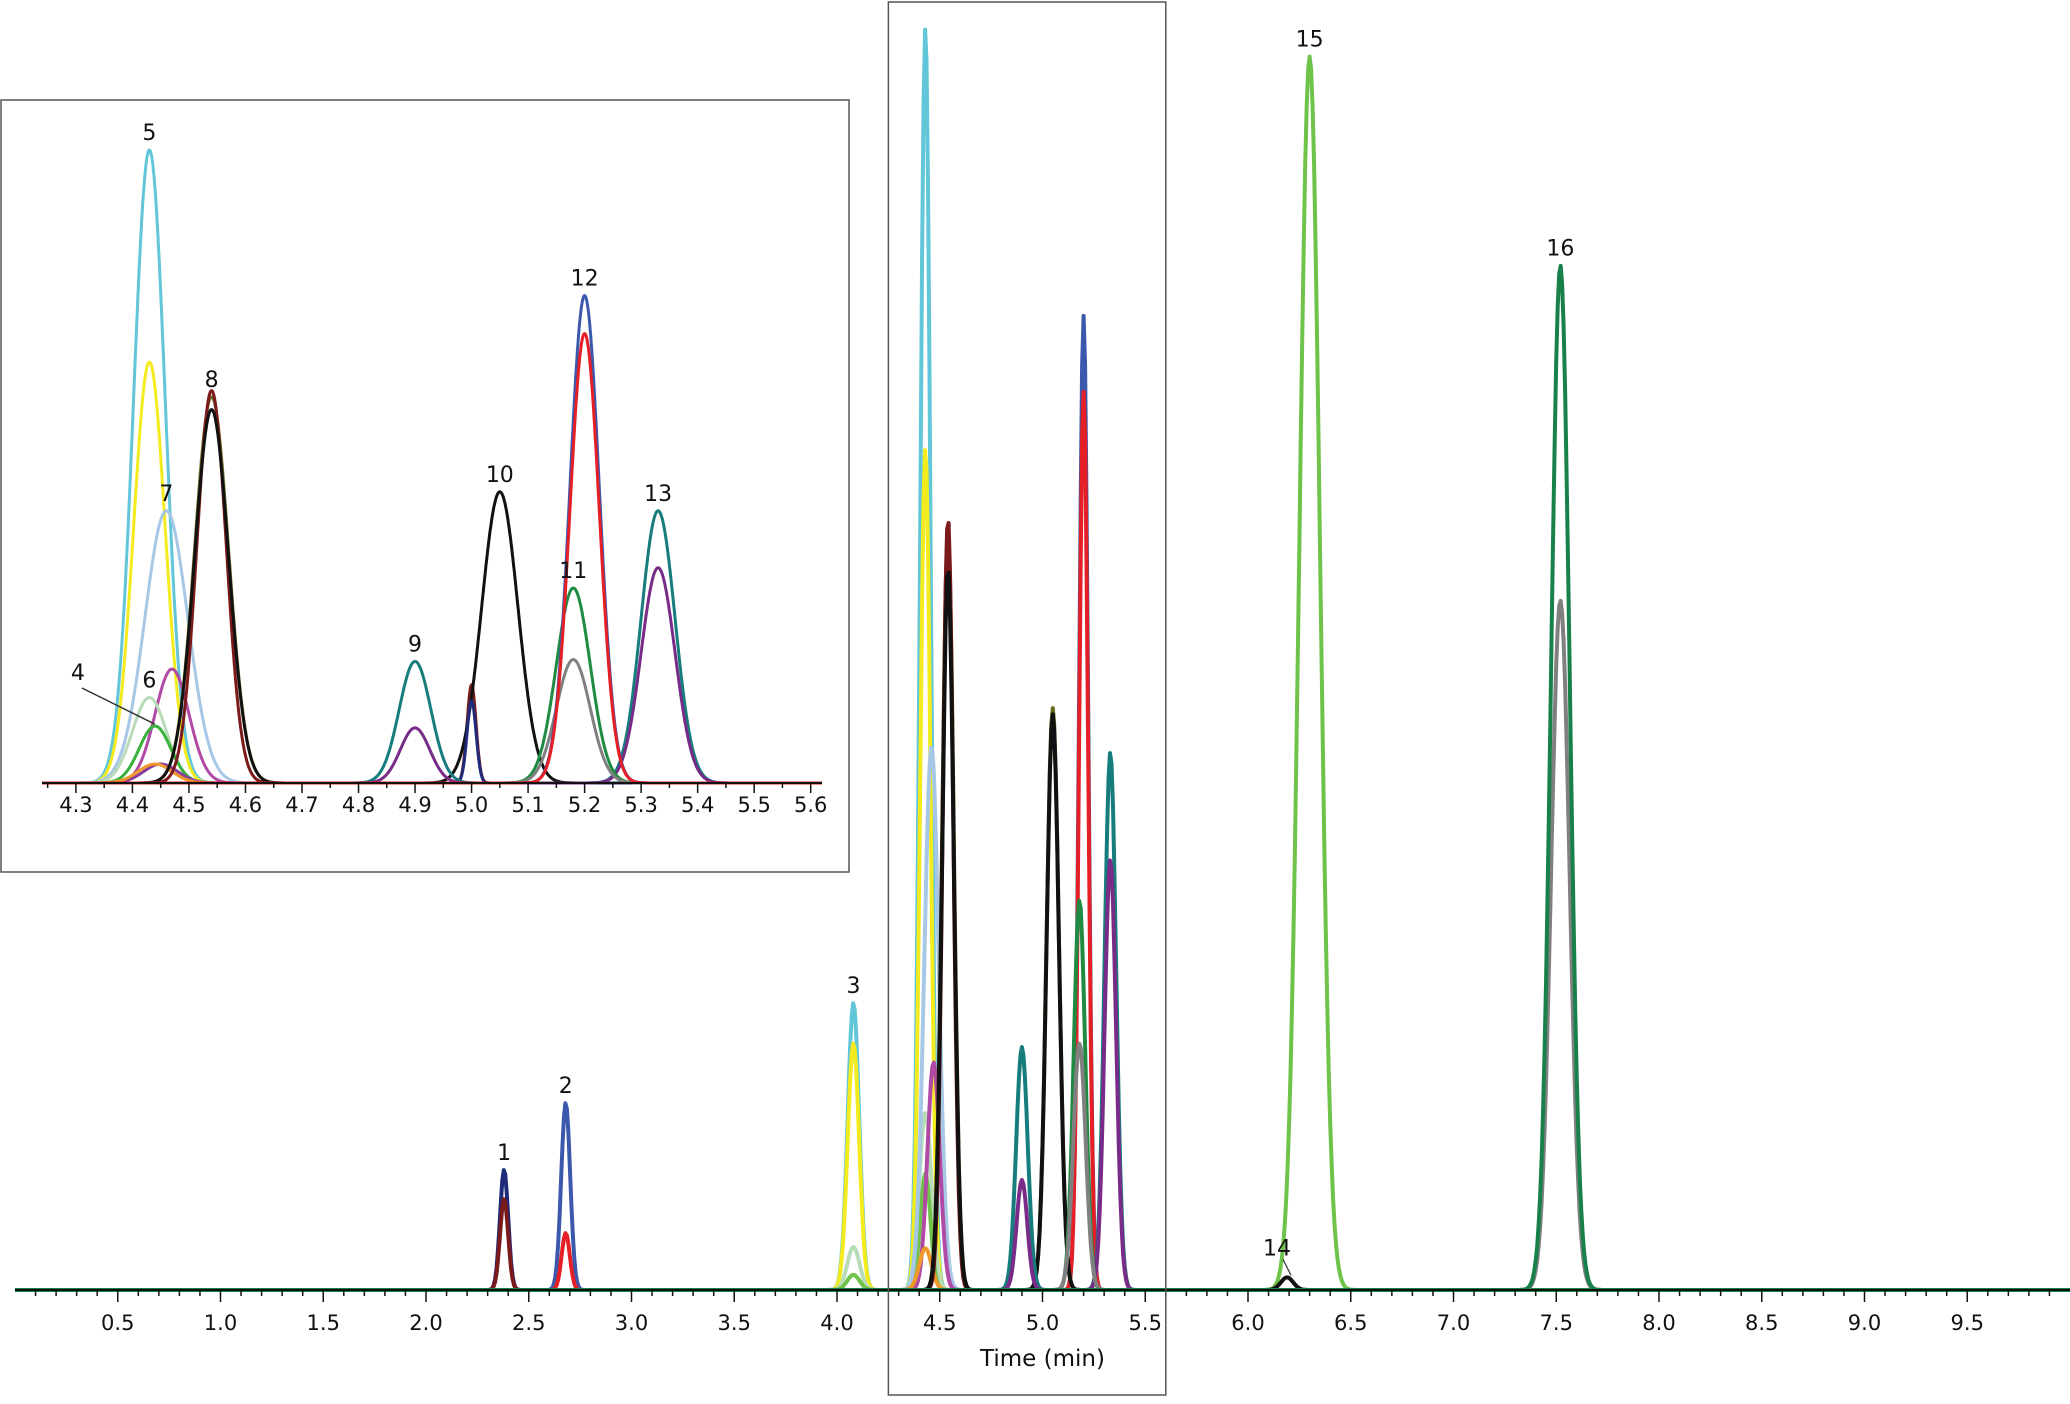 The image size is (2070, 1404). Describe the element at coordinates (853, 986) in the screenshot. I see `peak-label-3: 3` at that location.